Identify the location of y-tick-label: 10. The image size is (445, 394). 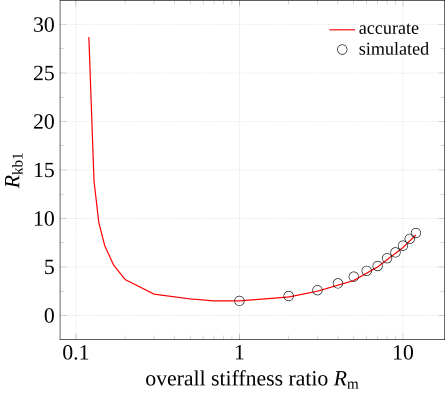
(44, 218).